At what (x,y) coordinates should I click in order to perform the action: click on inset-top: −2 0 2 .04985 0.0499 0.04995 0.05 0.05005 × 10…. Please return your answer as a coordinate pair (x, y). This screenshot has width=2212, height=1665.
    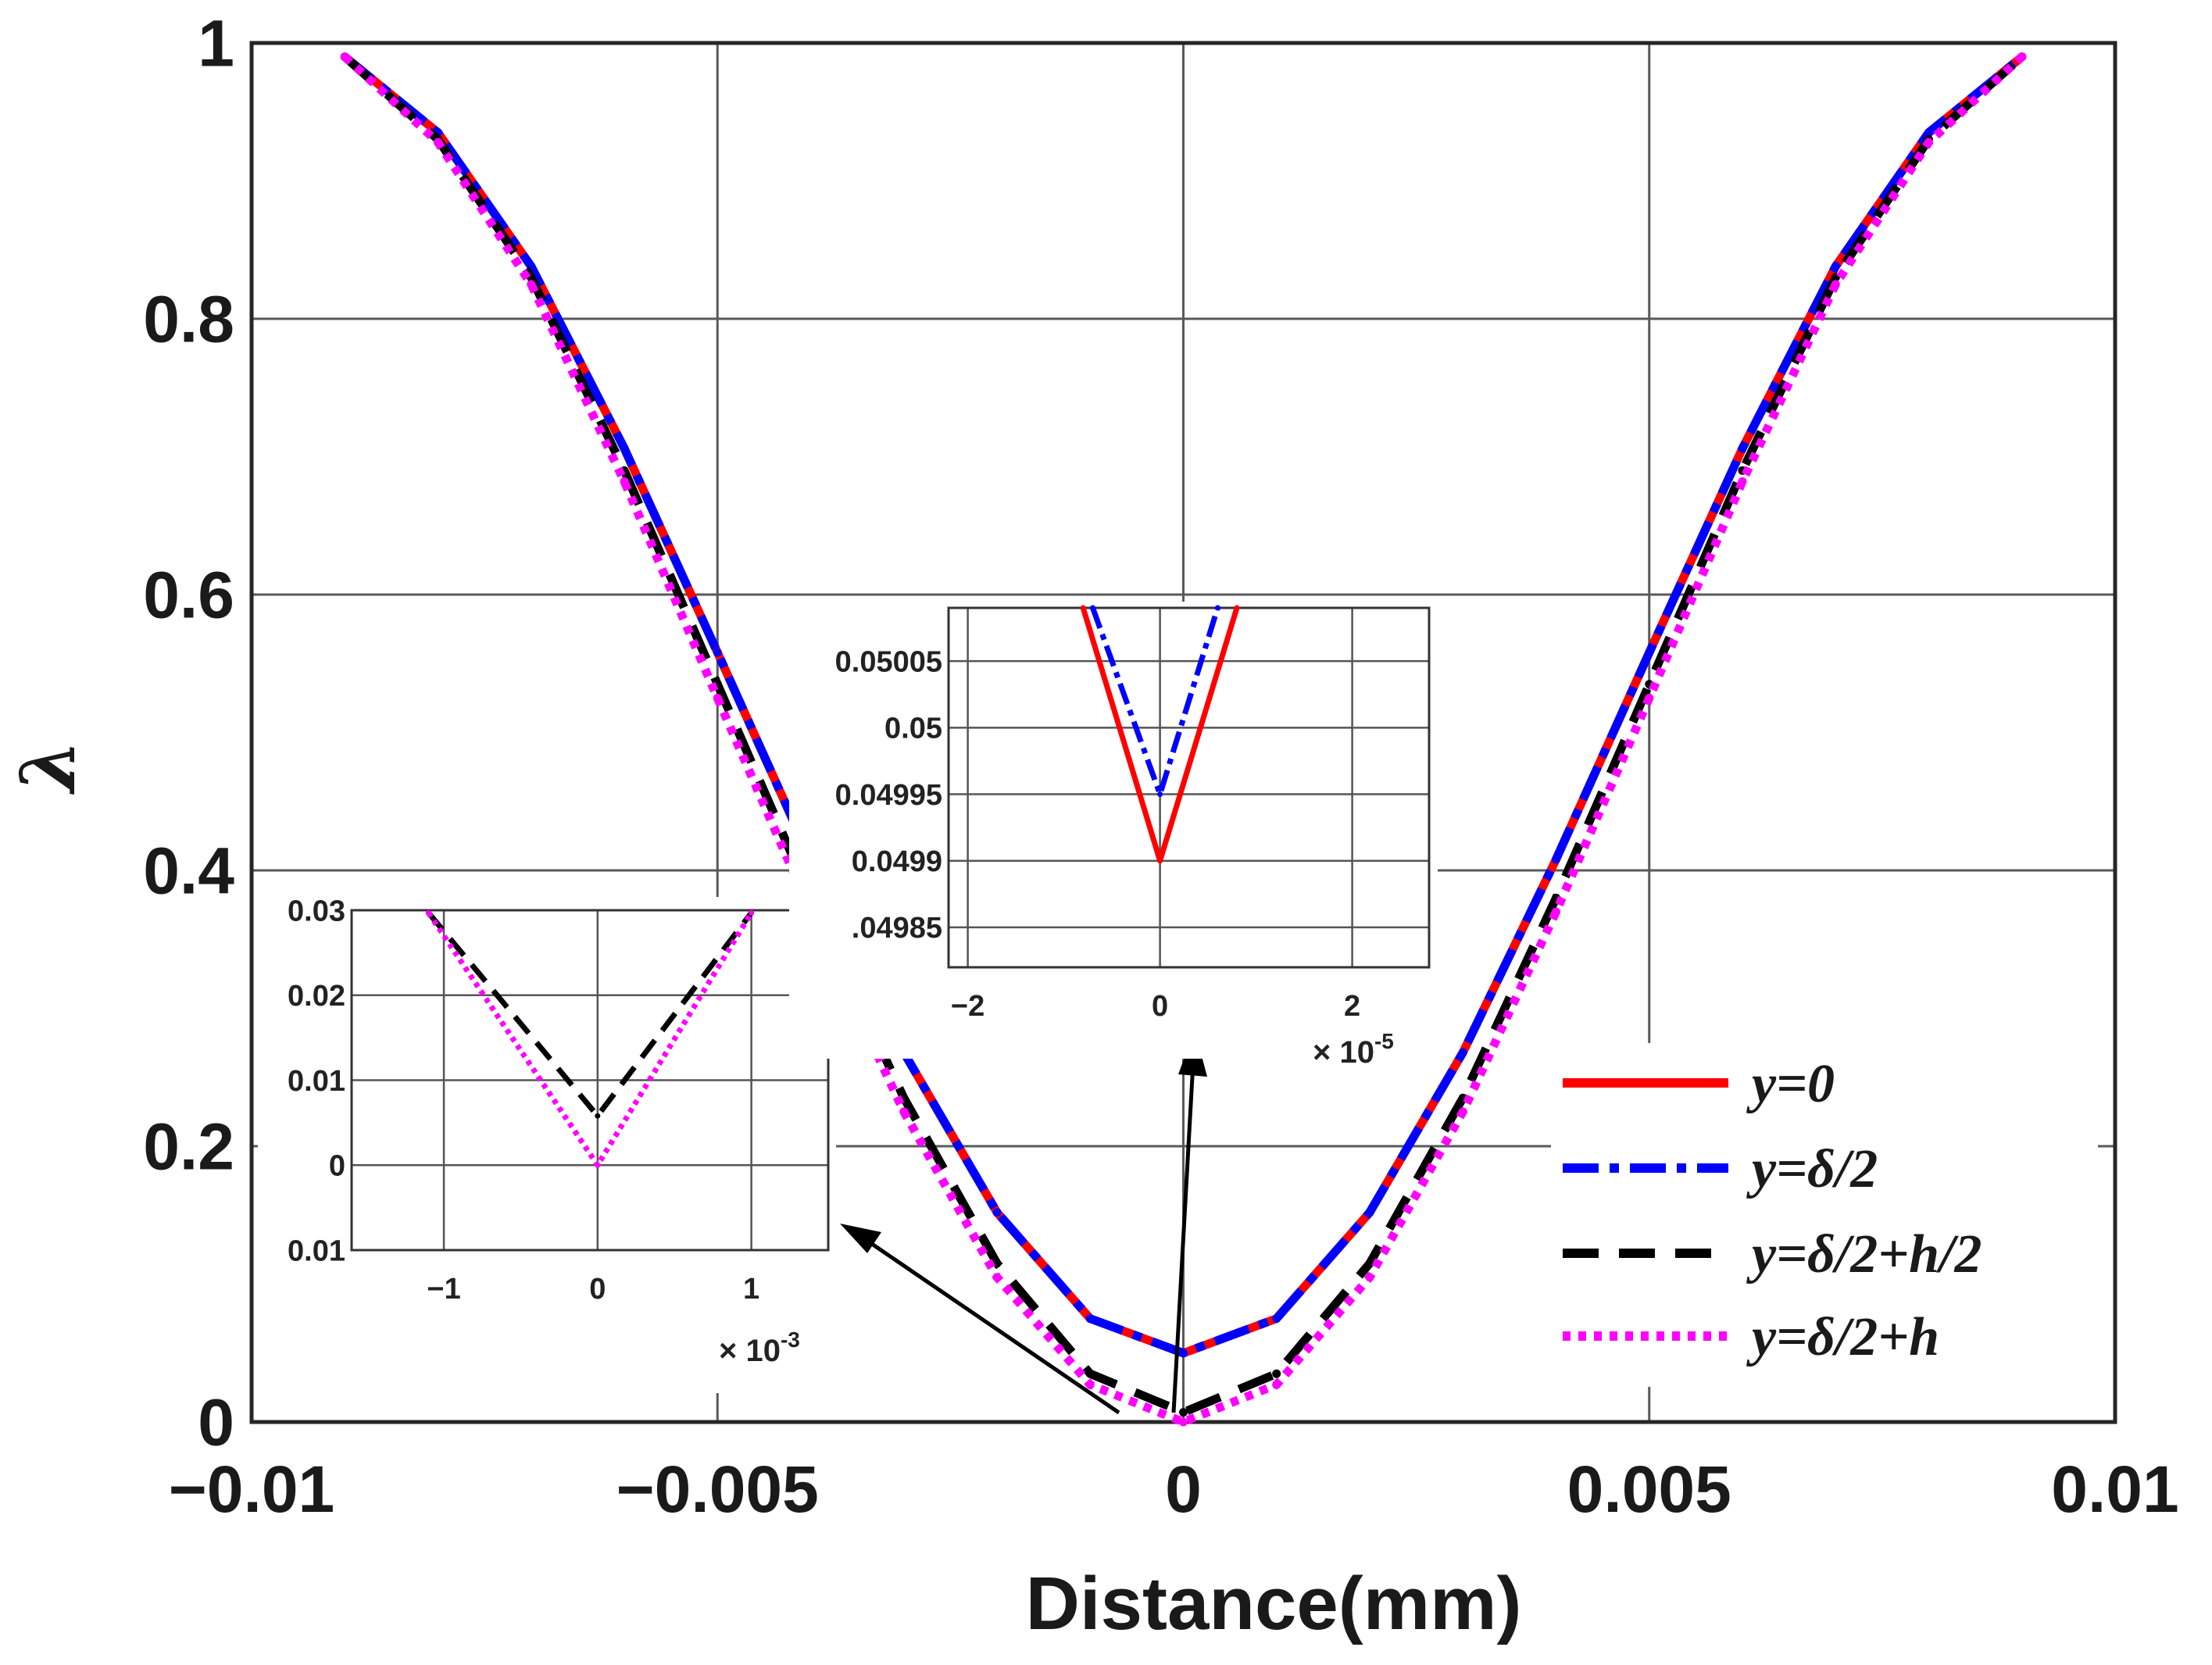
    Looking at the image, I should click on (1113, 836).